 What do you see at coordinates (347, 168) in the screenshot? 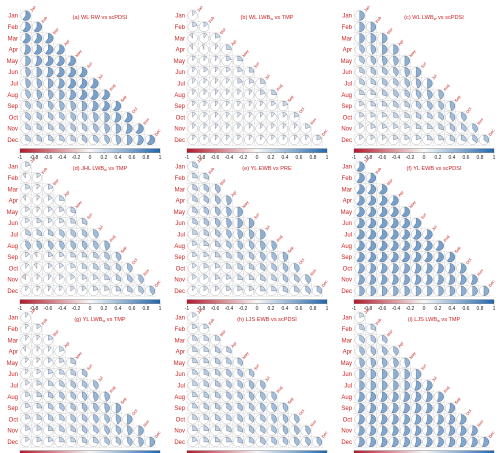
I see `row-label: Jan` at bounding box center [347, 168].